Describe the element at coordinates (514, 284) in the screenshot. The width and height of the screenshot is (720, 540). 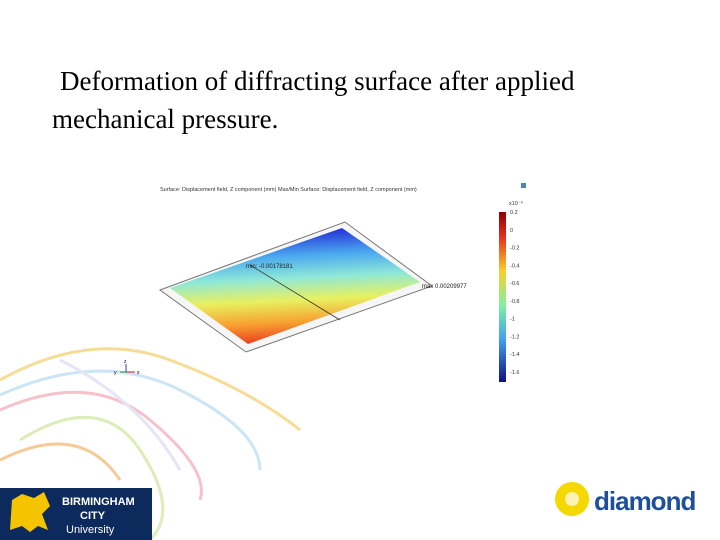
I see `colorbar-tick-label: -0.6` at that location.